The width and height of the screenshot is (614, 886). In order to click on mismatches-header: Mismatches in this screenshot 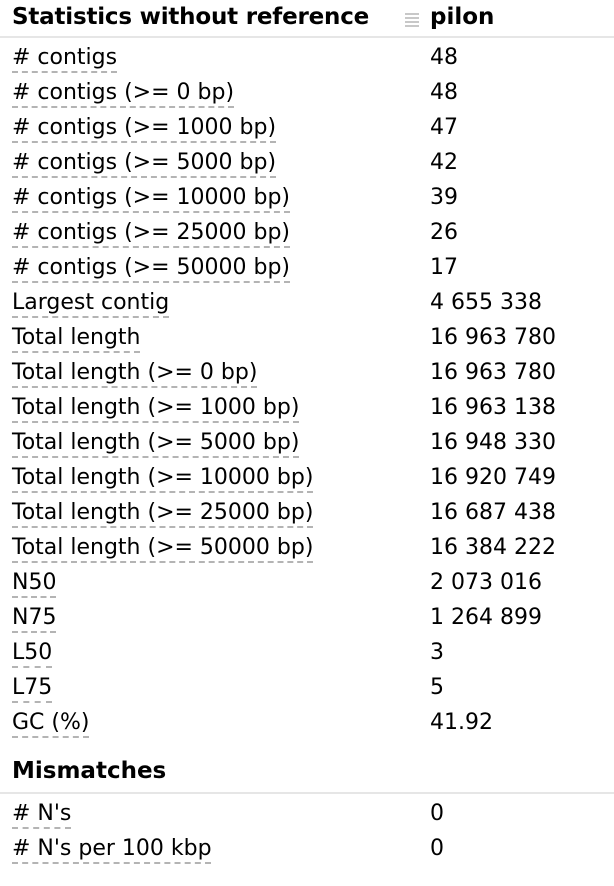, I will do `click(307, 768)`.